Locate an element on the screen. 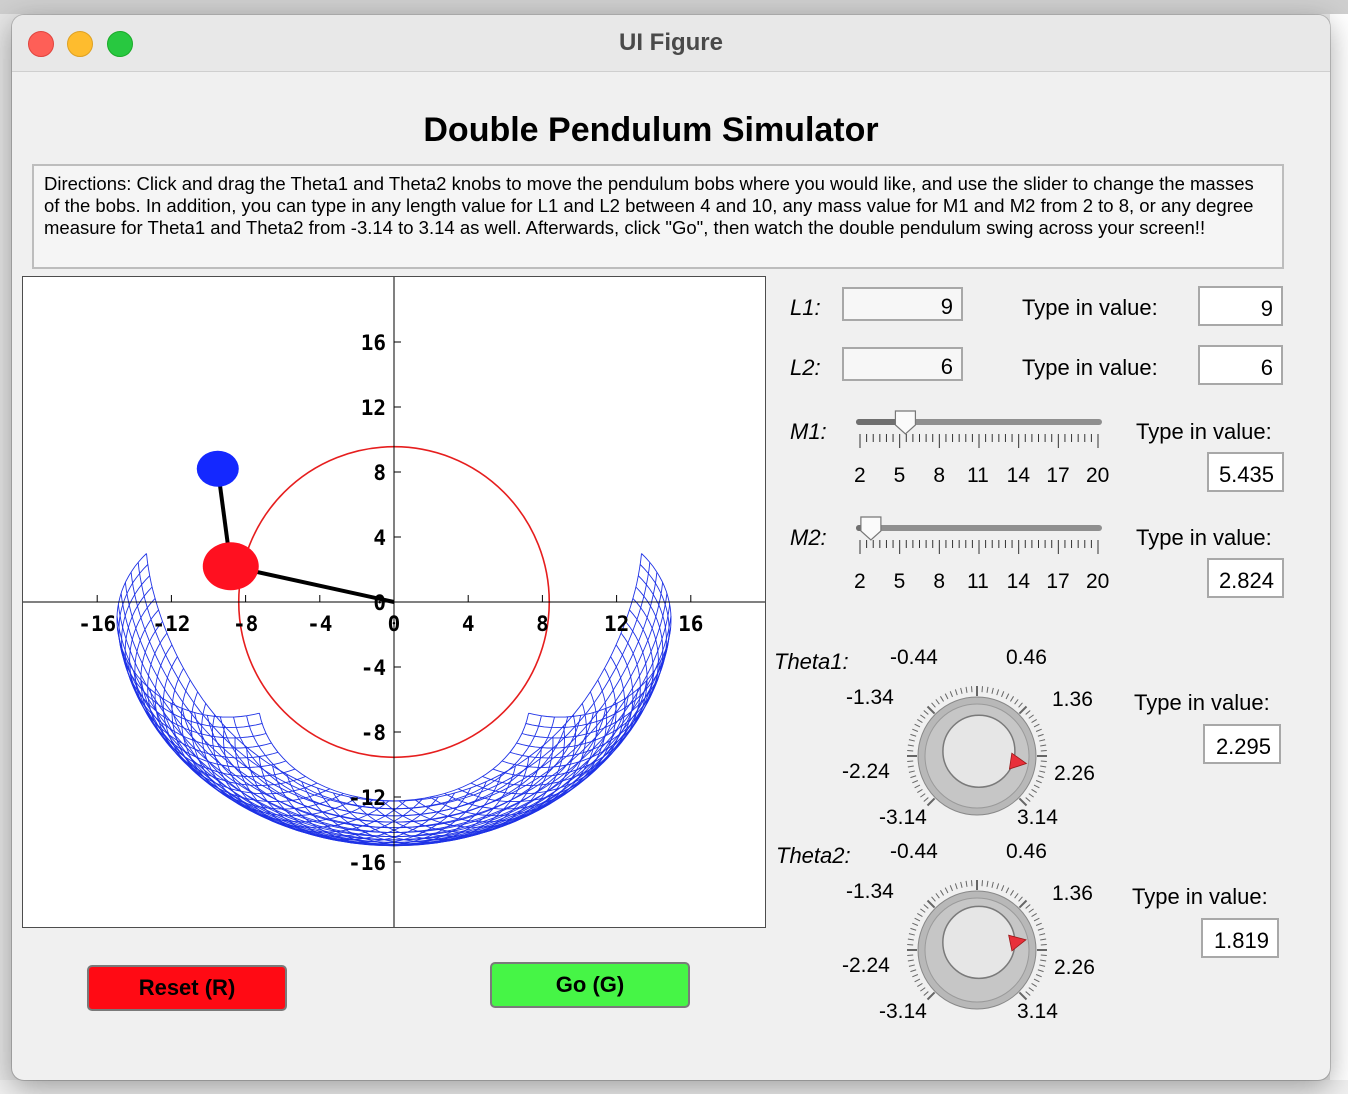 This screenshot has width=1348, height=1094. theta1-input: 2.295 is located at coordinates (1242, 744).